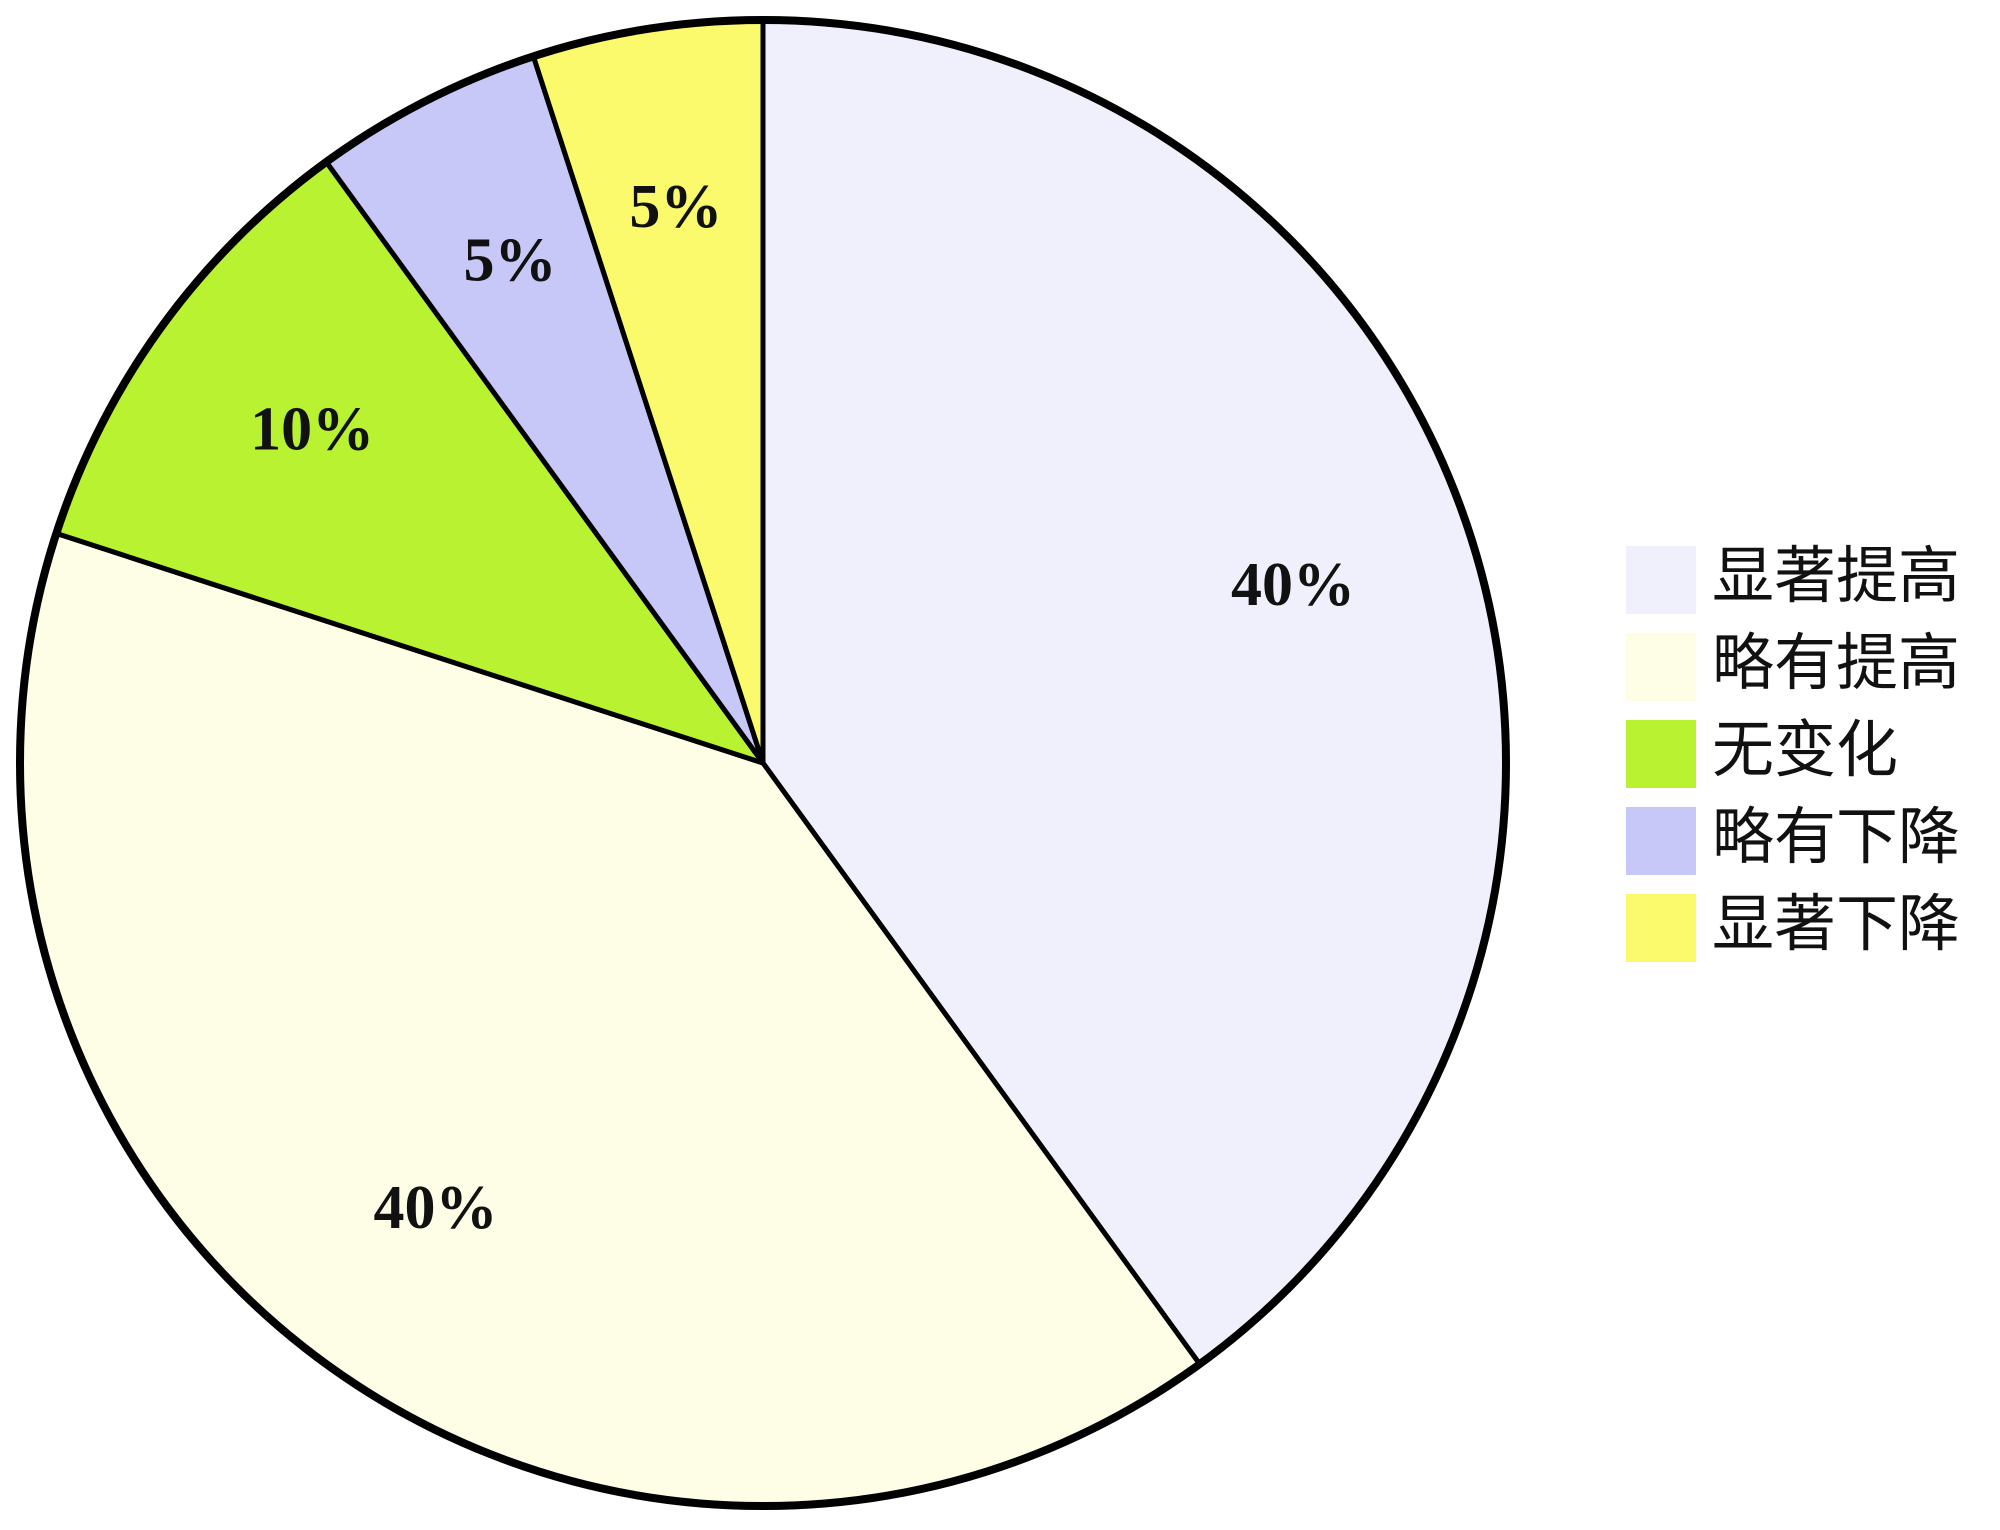  Describe the element at coordinates (1836, 836) in the screenshot. I see `legend-label: 略有下降` at that location.